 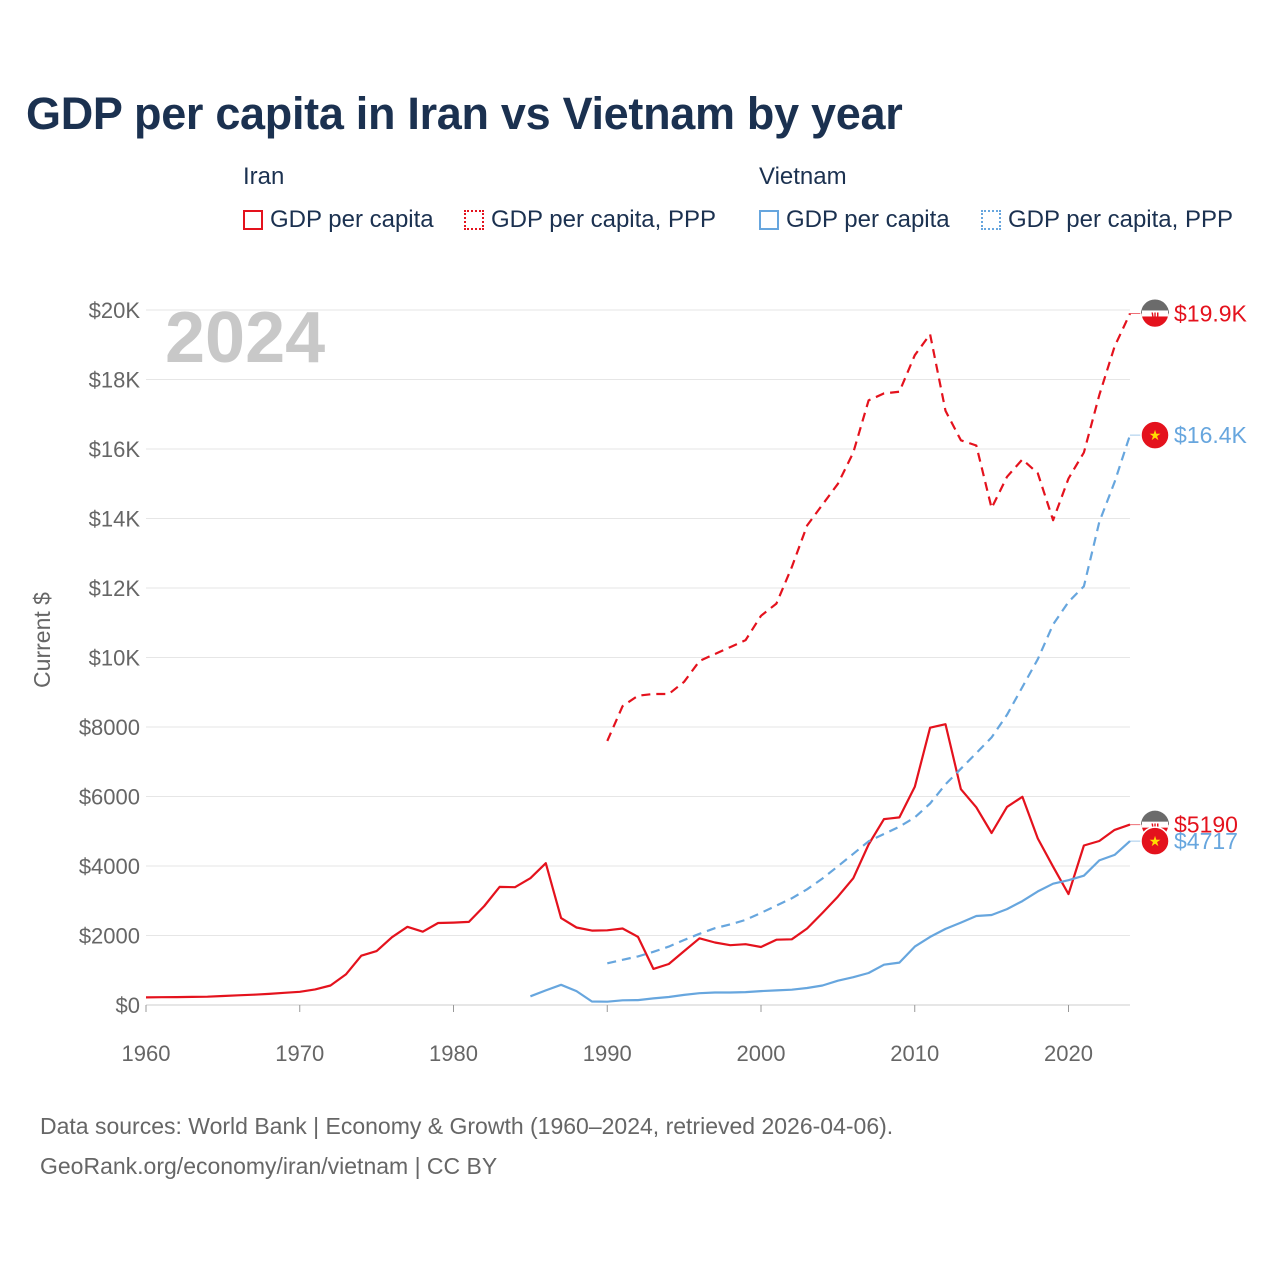 I want to click on series-line-iran-ppp, so click(x=868, y=527).